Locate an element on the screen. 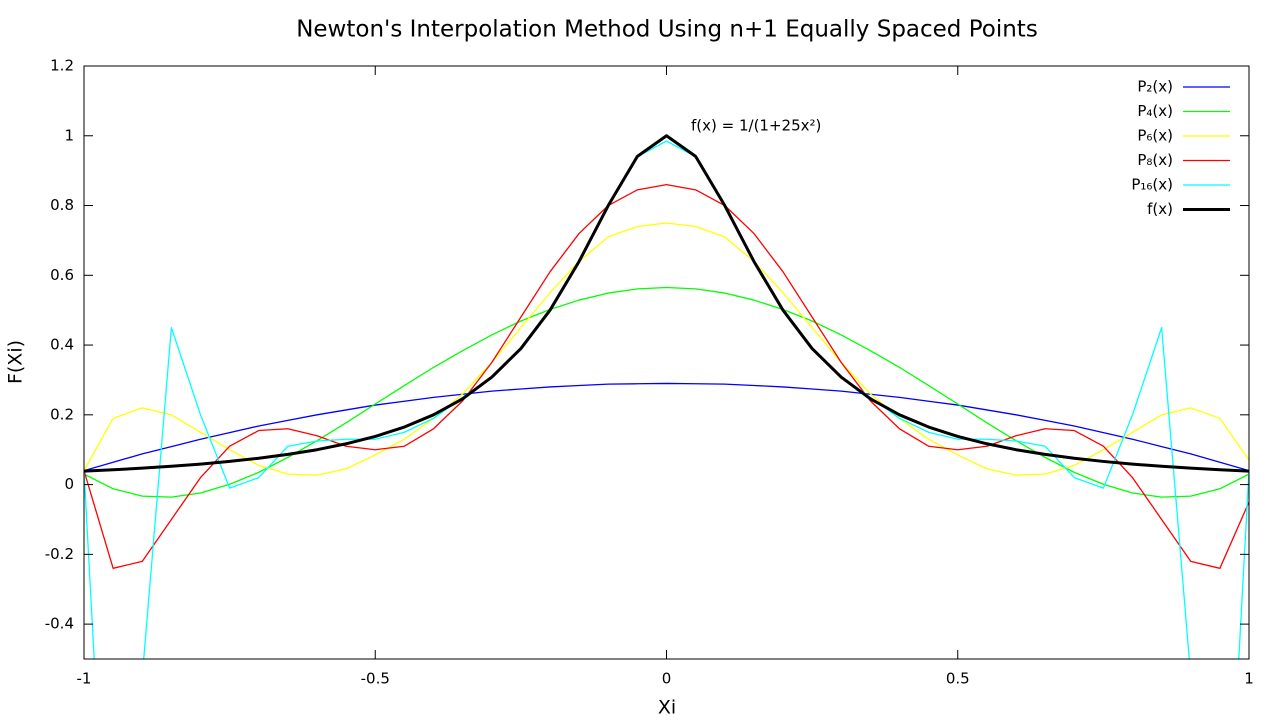 This screenshot has height=720, width=1280. legend-label: f(x) is located at coordinates (1160, 209).